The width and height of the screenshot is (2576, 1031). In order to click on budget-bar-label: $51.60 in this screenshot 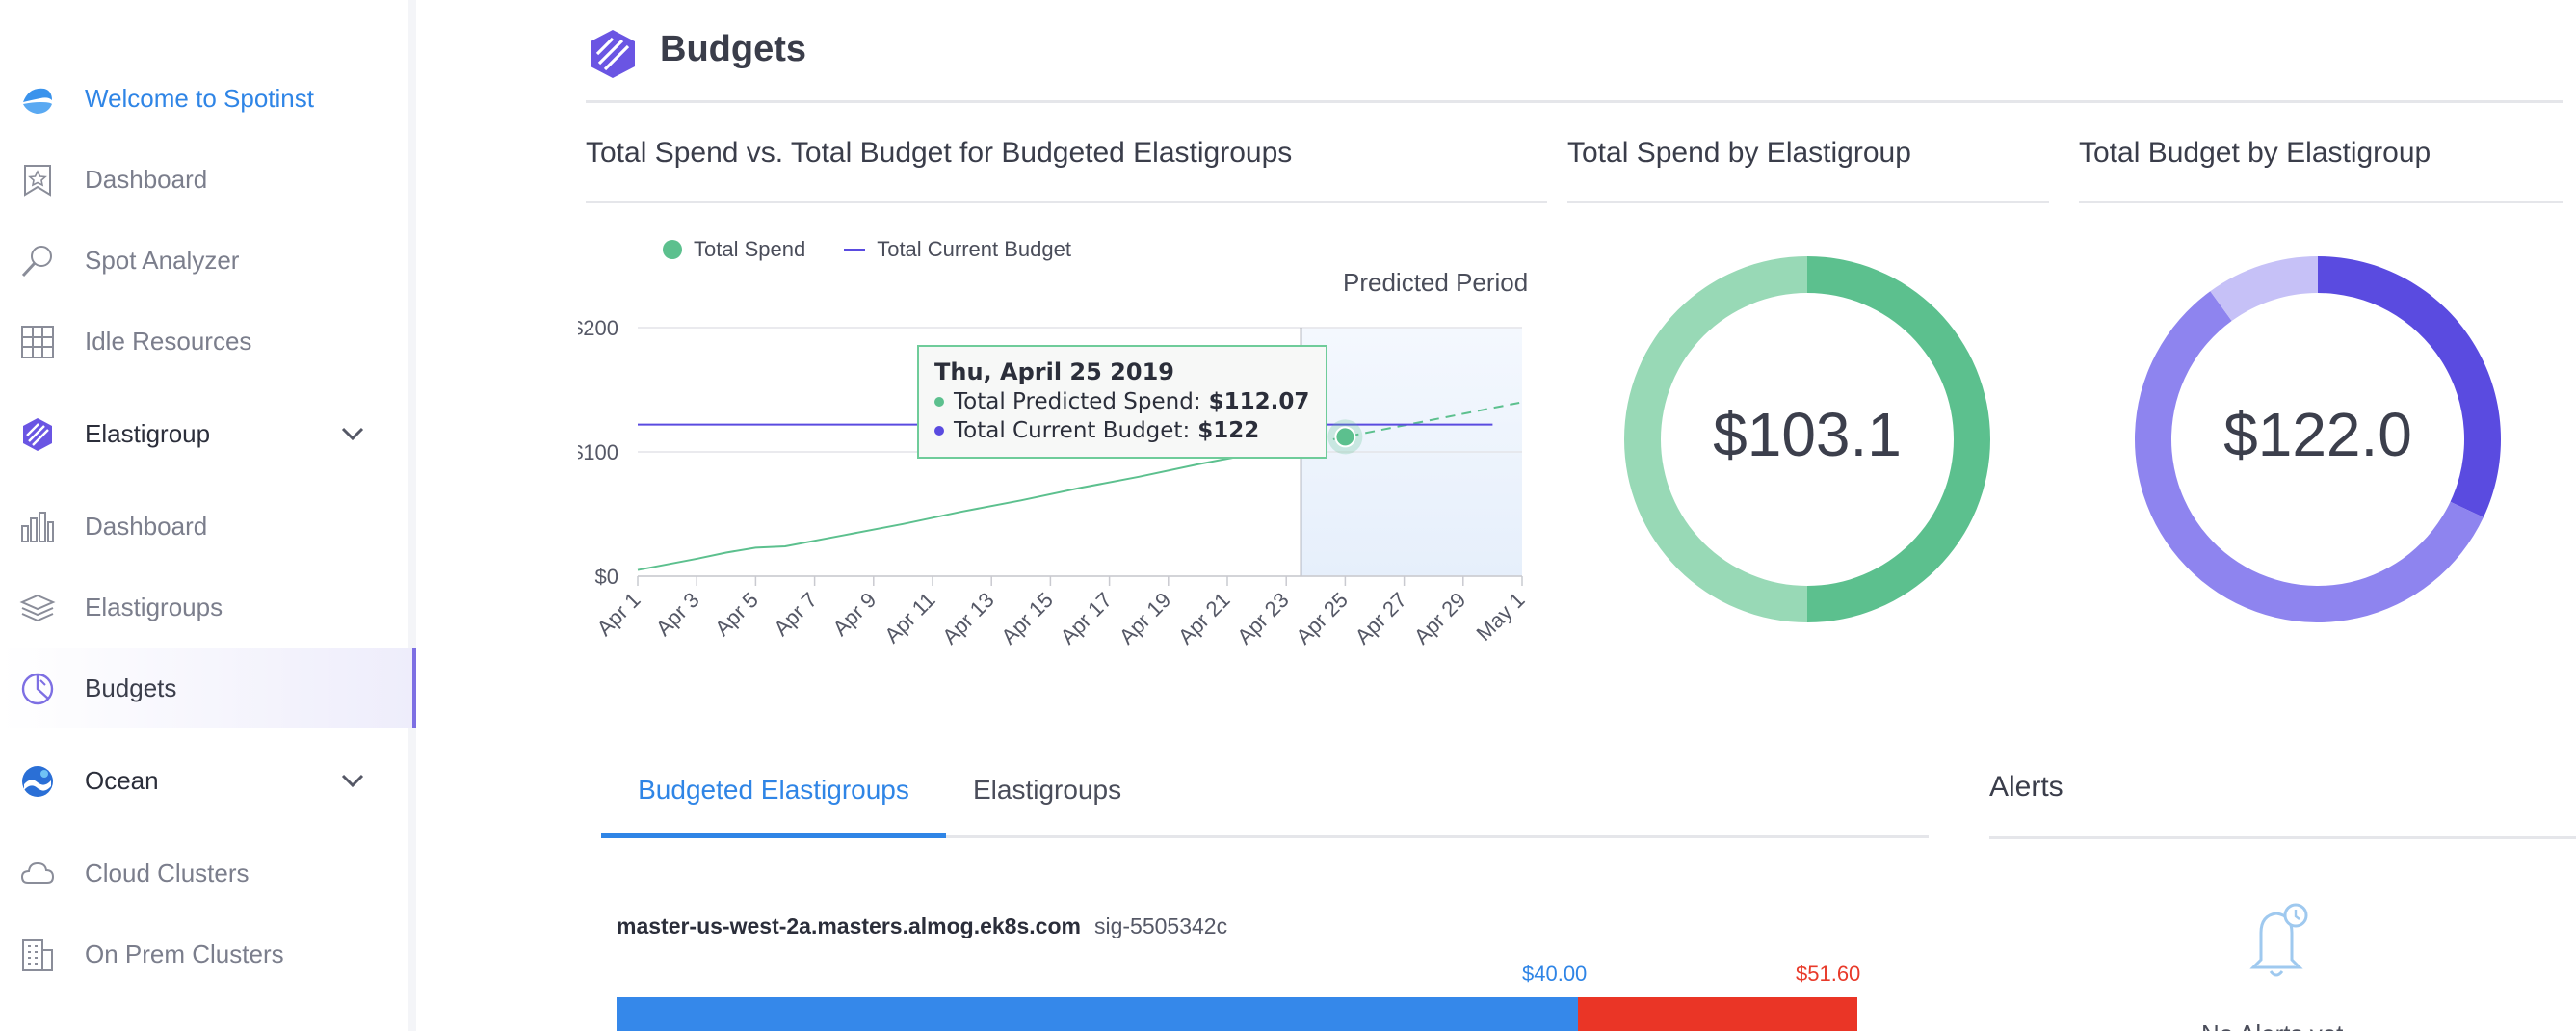, I will do `click(1828, 974)`.